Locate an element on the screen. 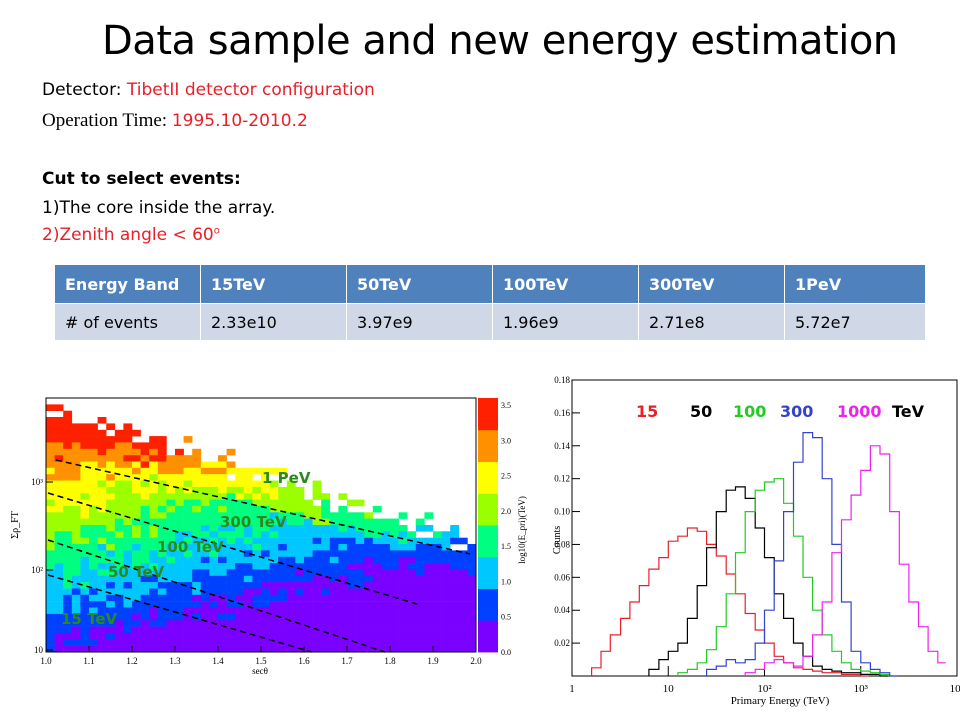 The width and height of the screenshot is (960, 720). table-cell: 5.72e7 is located at coordinates (855, 321).